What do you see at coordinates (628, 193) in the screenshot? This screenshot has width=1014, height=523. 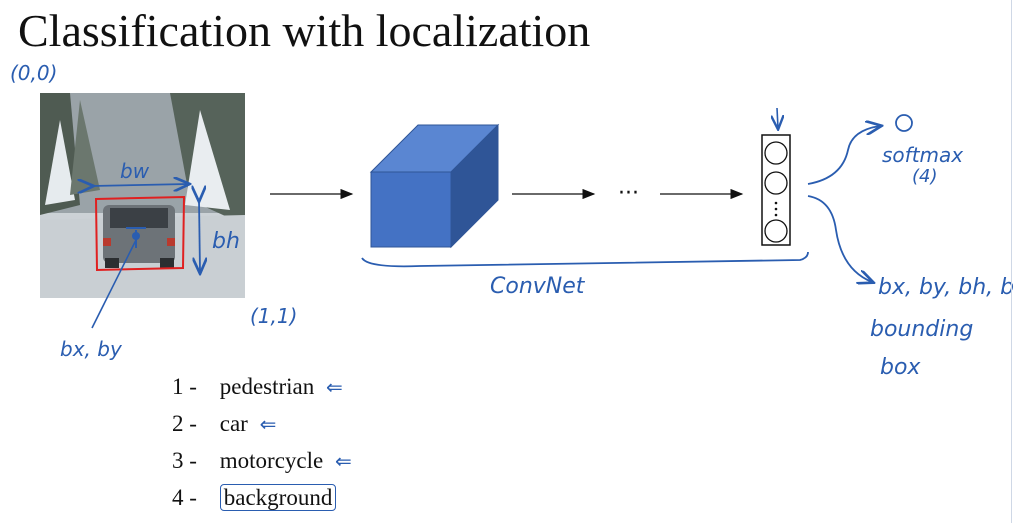 I see `ellipsis: ···` at bounding box center [628, 193].